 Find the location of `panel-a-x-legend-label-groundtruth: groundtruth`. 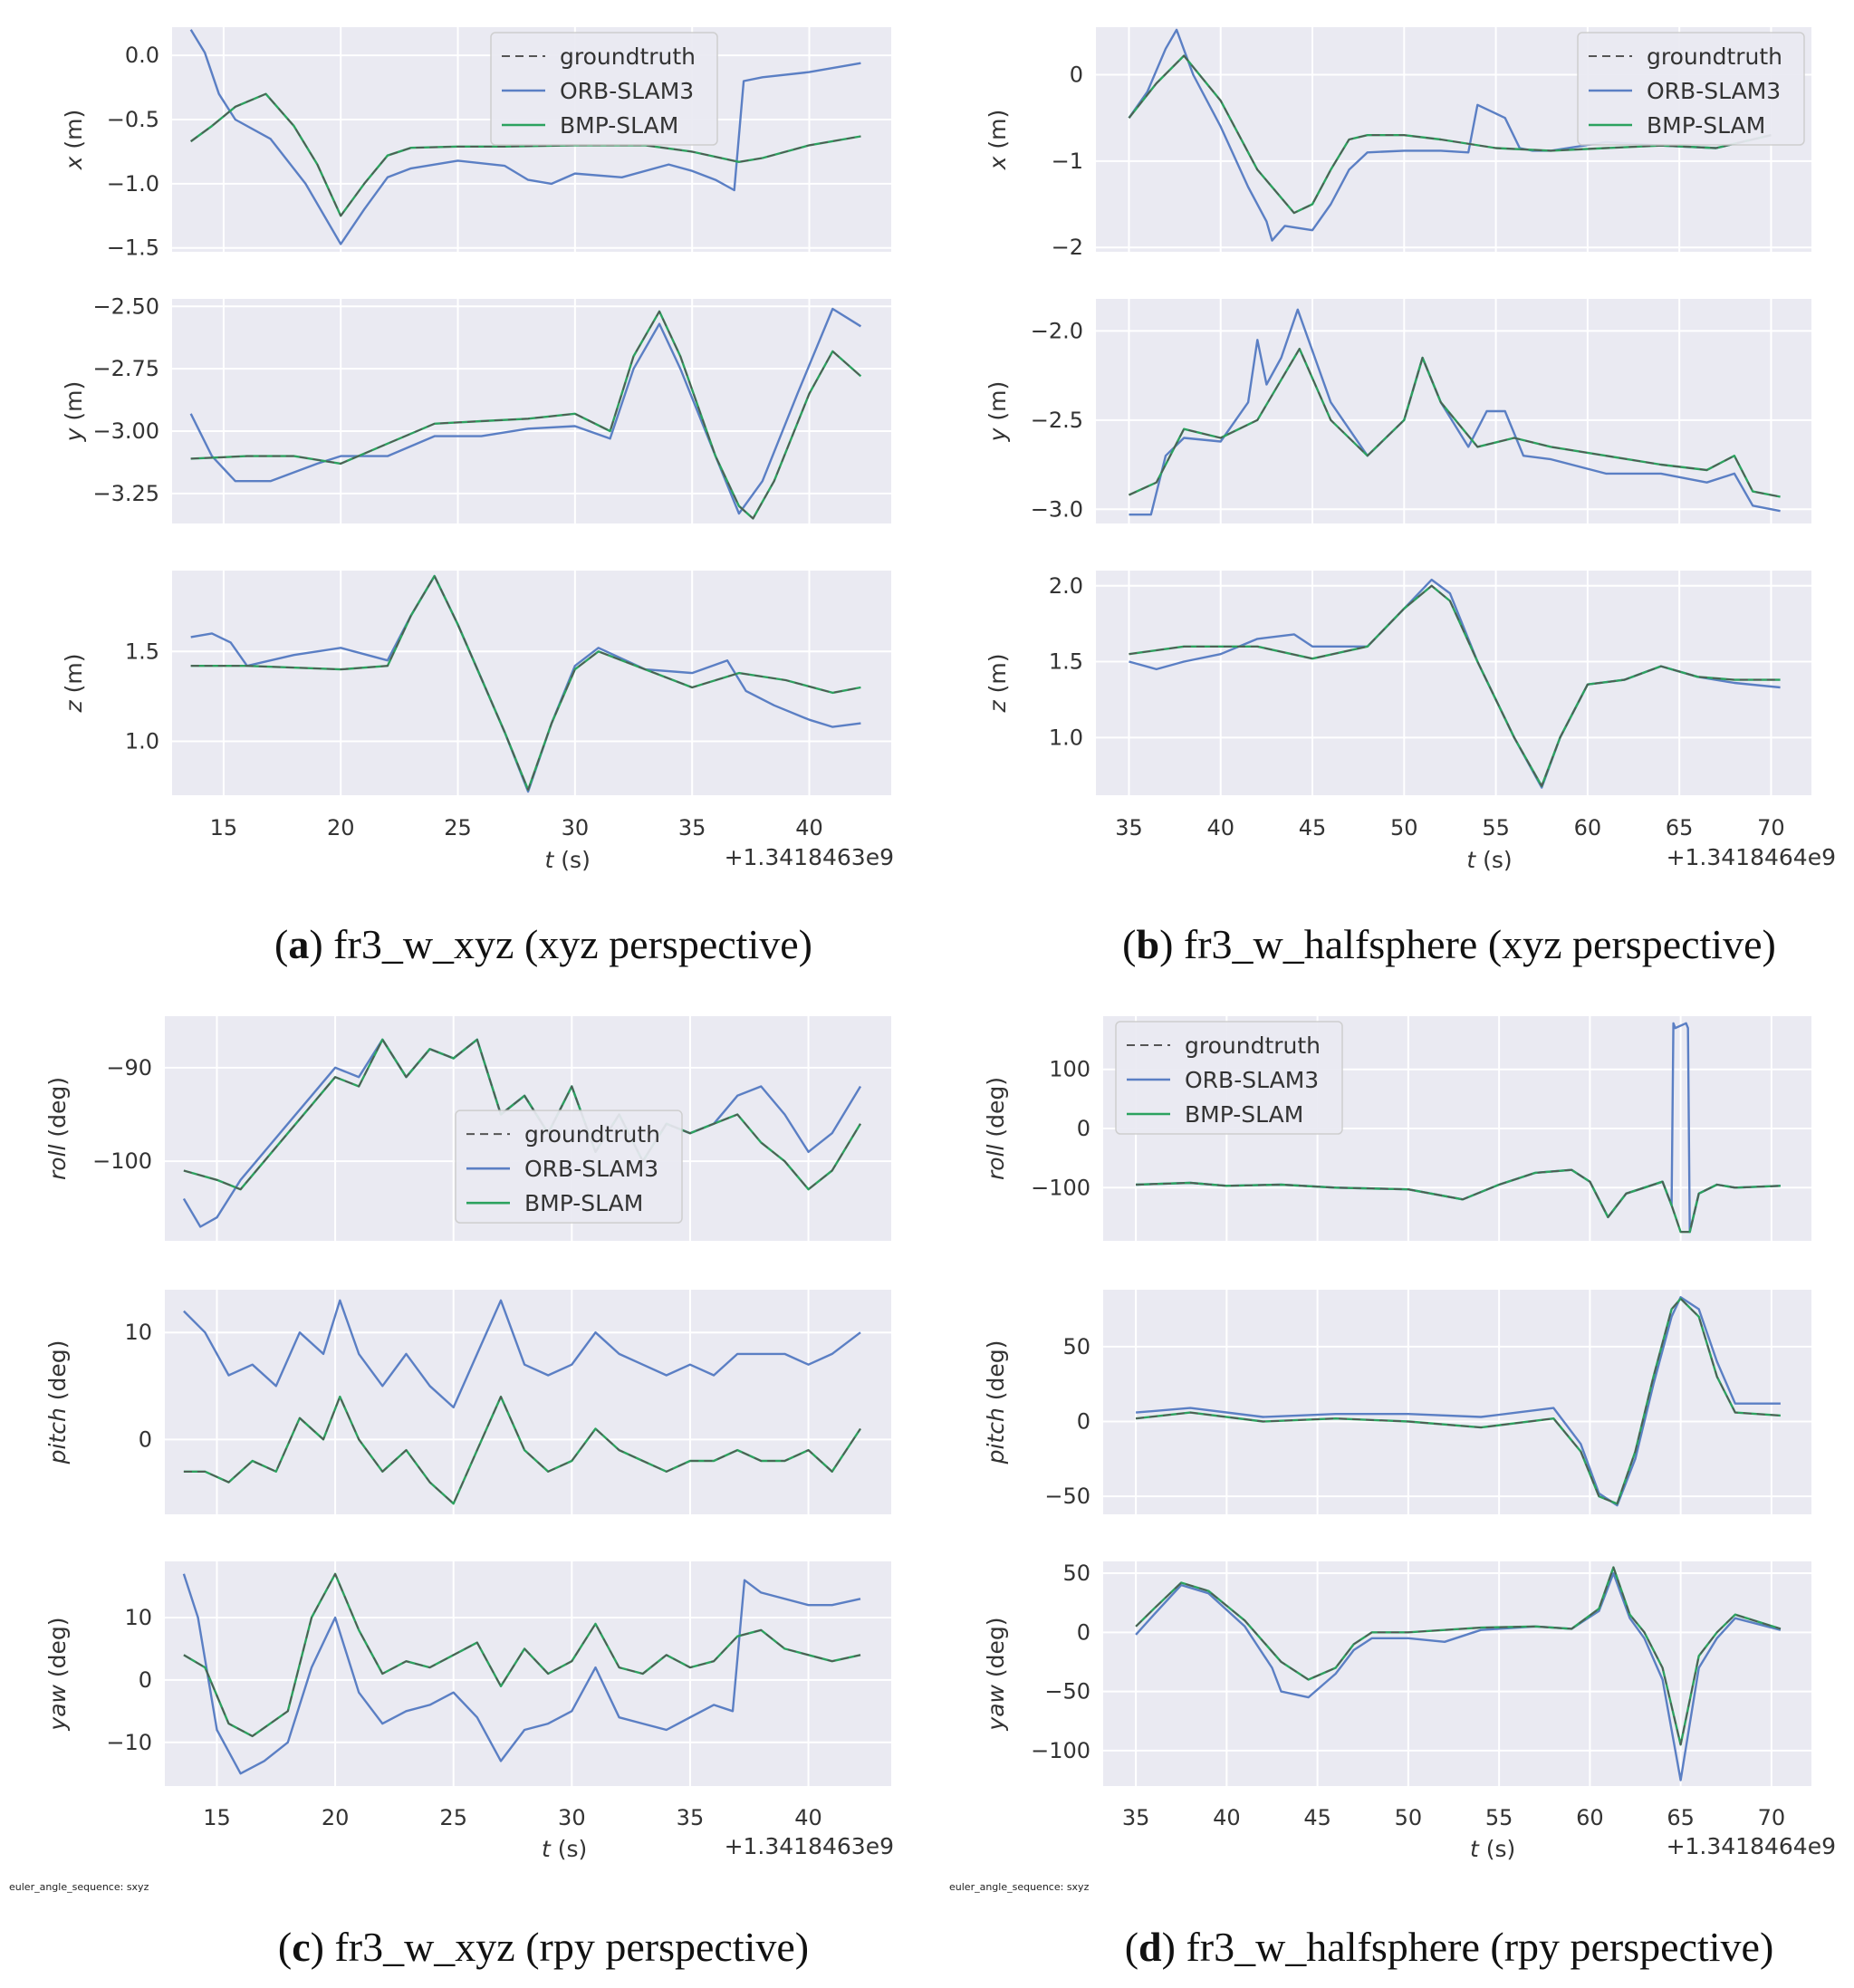

panel-a-x-legend-label-groundtruth: groundtruth is located at coordinates (628, 56).